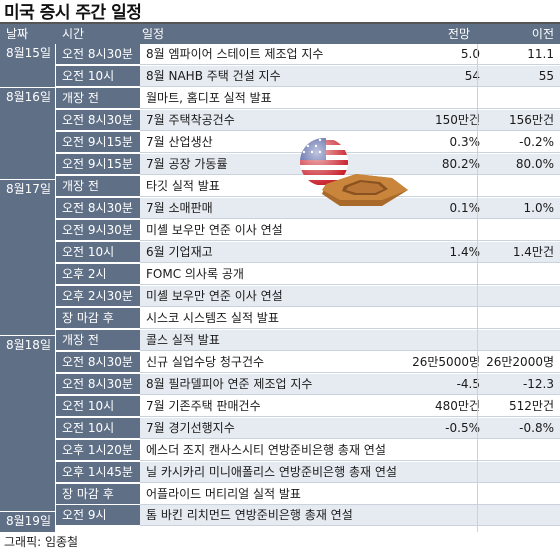 This screenshot has width=560, height=551. Describe the element at coordinates (190, 120) in the screenshot. I see `row-event: 7월 주택착공건수` at that location.